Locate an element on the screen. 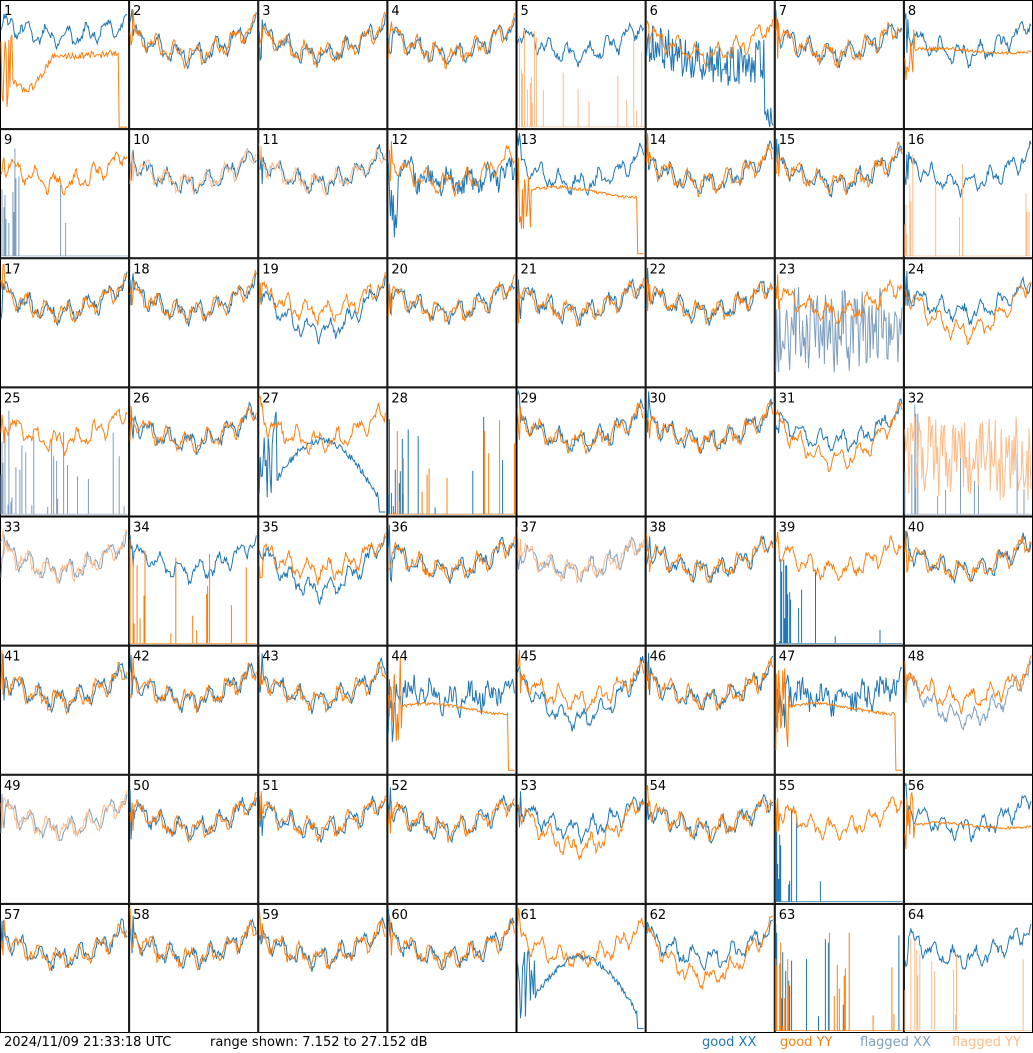 The image size is (1033, 1053). panel-33: 33 is located at coordinates (65, 581).